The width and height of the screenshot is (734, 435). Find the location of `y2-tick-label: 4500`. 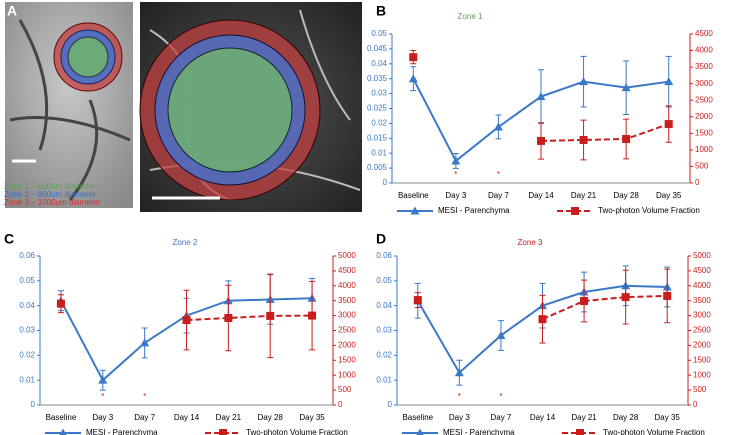

y2-tick-label: 4500 is located at coordinates (347, 270).